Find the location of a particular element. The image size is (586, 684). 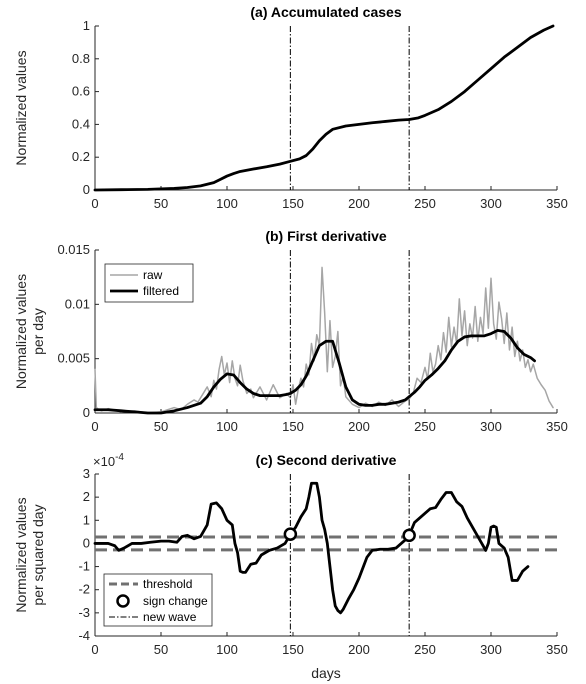

y-tick-label: 0.8 is located at coordinates (81, 58).